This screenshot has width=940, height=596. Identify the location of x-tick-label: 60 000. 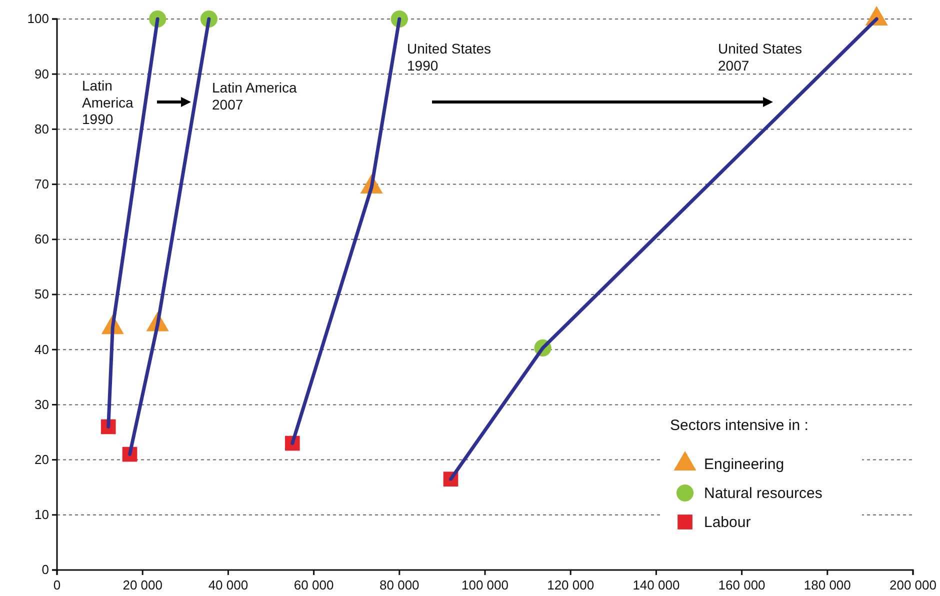
(314, 585).